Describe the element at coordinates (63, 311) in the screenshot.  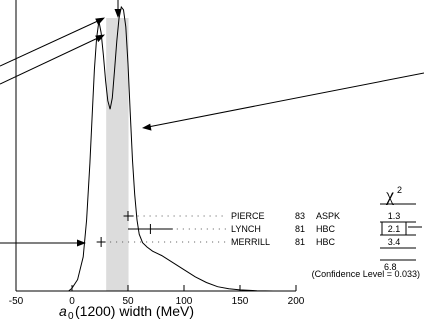
I see `x-axis-label-main: a` at that location.